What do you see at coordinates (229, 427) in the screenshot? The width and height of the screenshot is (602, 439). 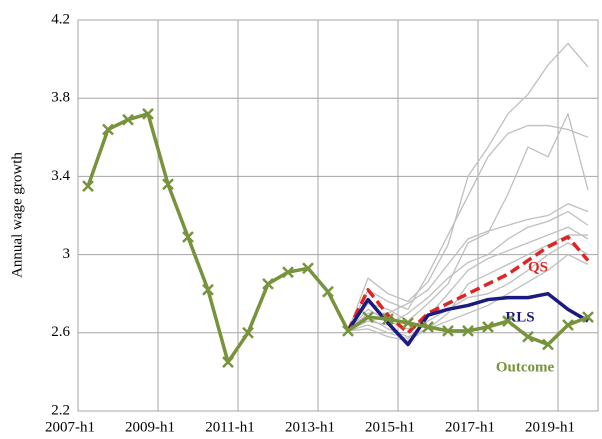 I see `x-tick-label: 2011-h1` at bounding box center [229, 427].